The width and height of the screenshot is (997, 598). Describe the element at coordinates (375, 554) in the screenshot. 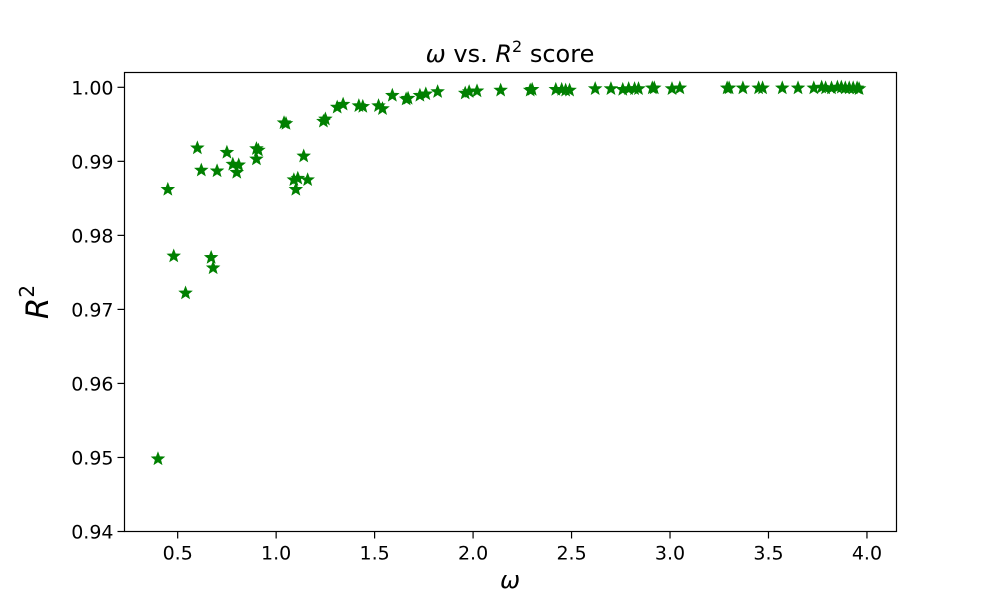

I see `x-tick-label: 1.5` at that location.